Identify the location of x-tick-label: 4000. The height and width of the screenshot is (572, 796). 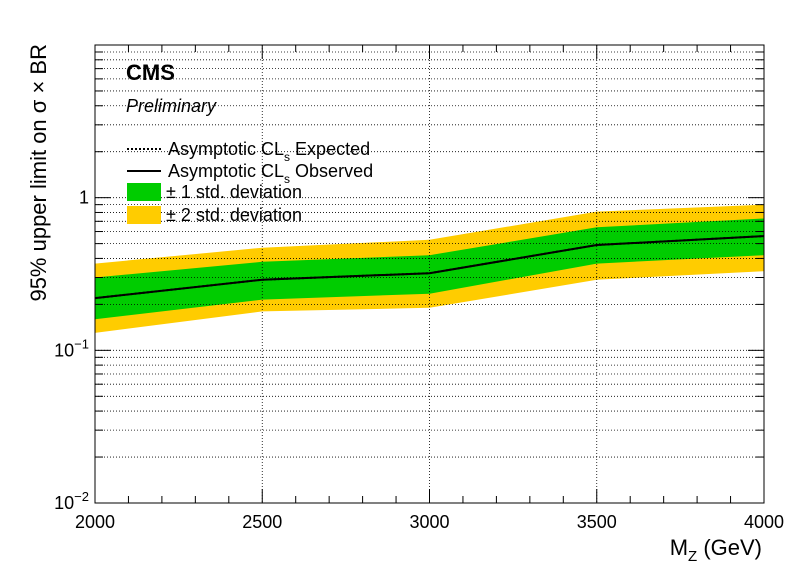
(764, 522).